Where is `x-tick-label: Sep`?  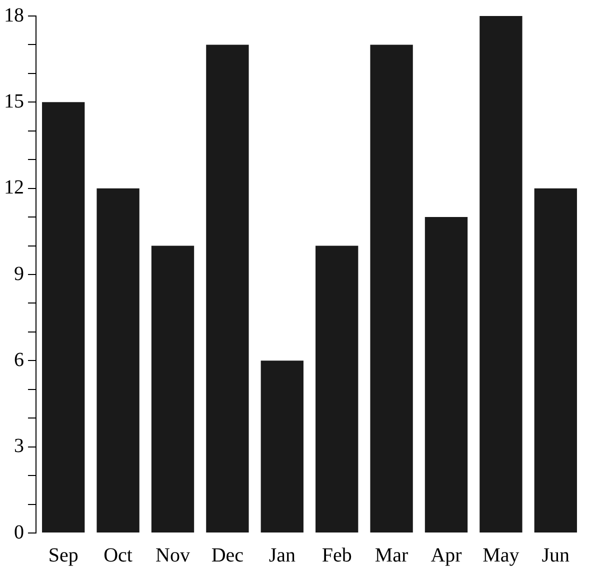
x-tick-label: Sep is located at coordinates (63, 555).